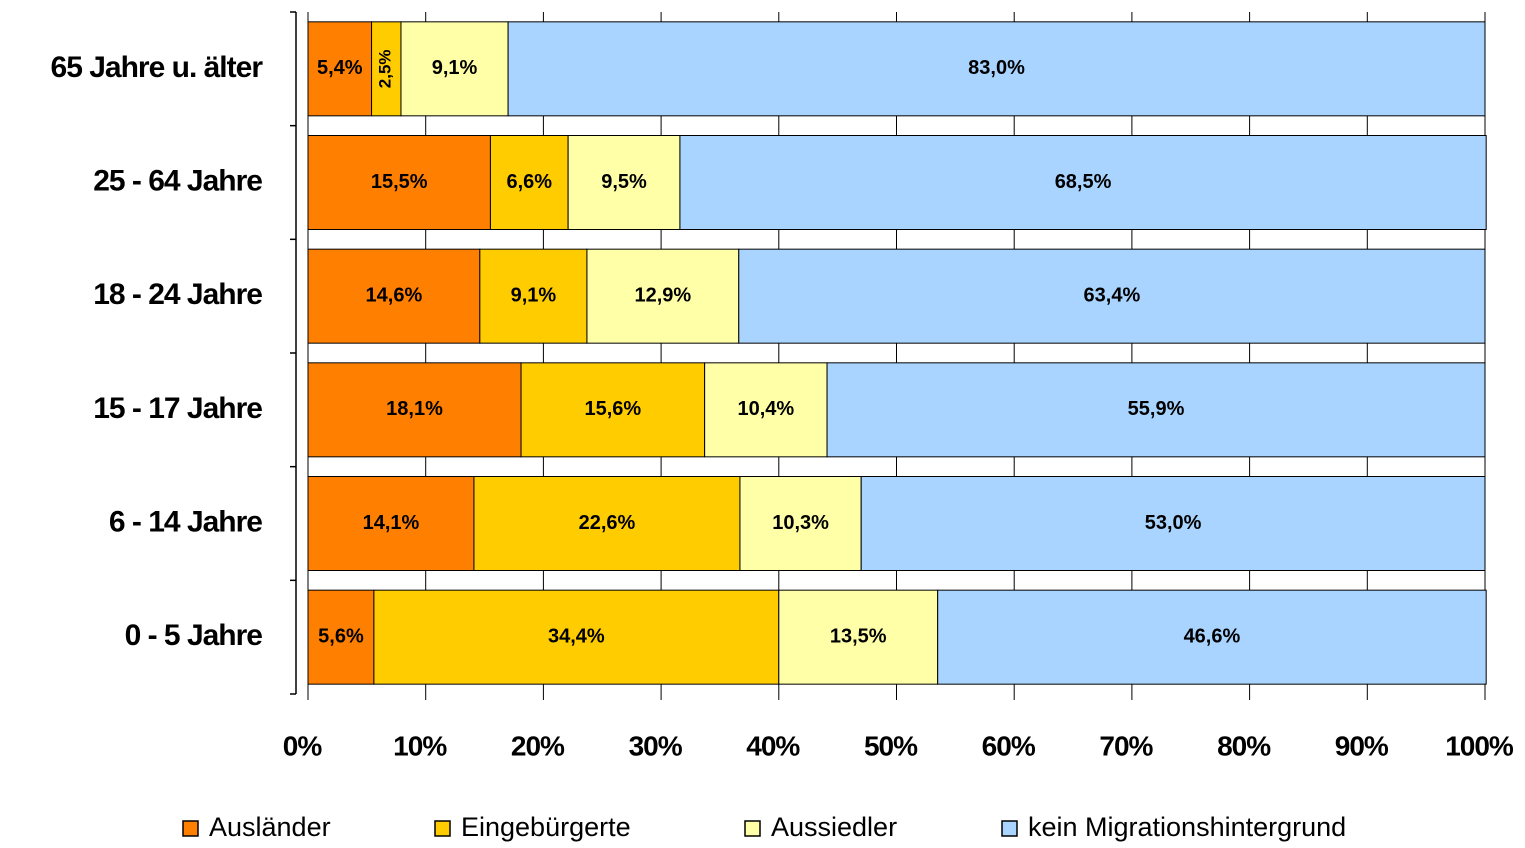  I want to click on data-label: 10,3%, so click(800, 523).